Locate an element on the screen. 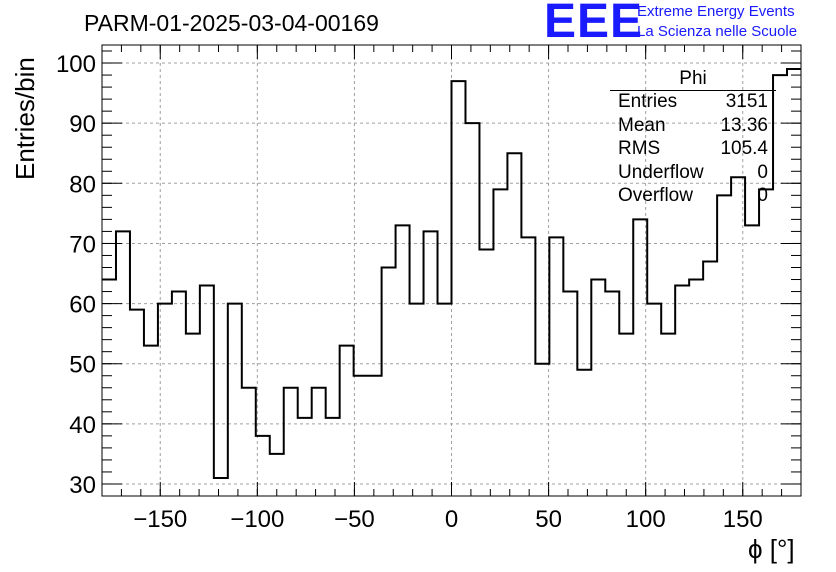 Image resolution: width=836 pixels, height=572 pixels. stats-value: 13.36 is located at coordinates (744, 125).